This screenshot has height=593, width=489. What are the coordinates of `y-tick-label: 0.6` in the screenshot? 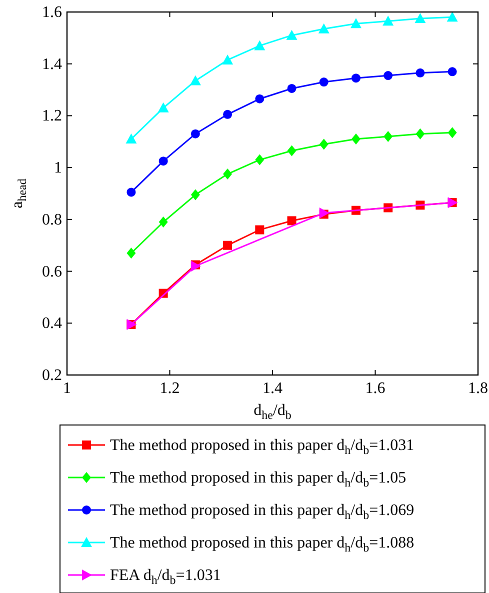 It's located at (52, 271).